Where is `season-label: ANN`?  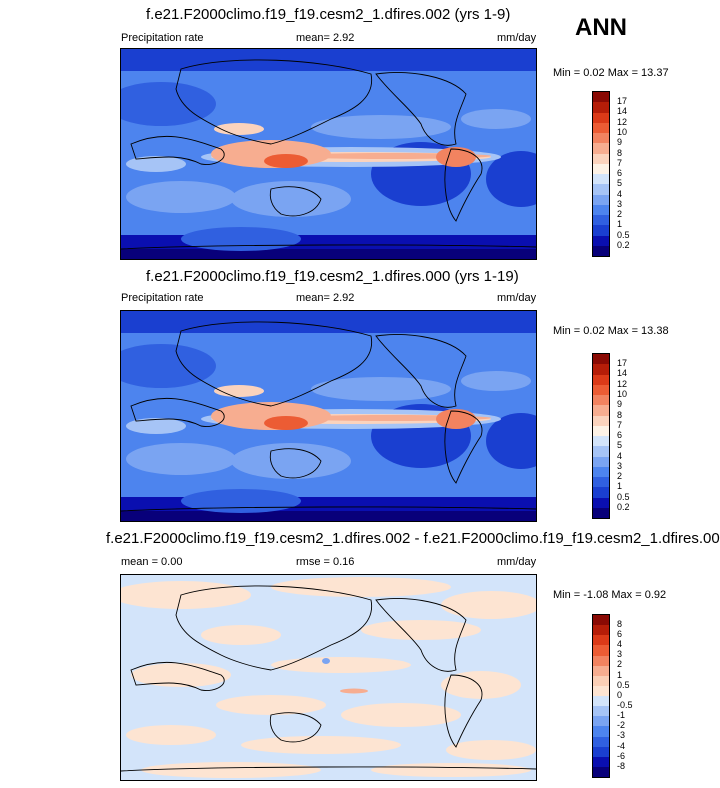
season-label: ANN is located at coordinates (601, 27).